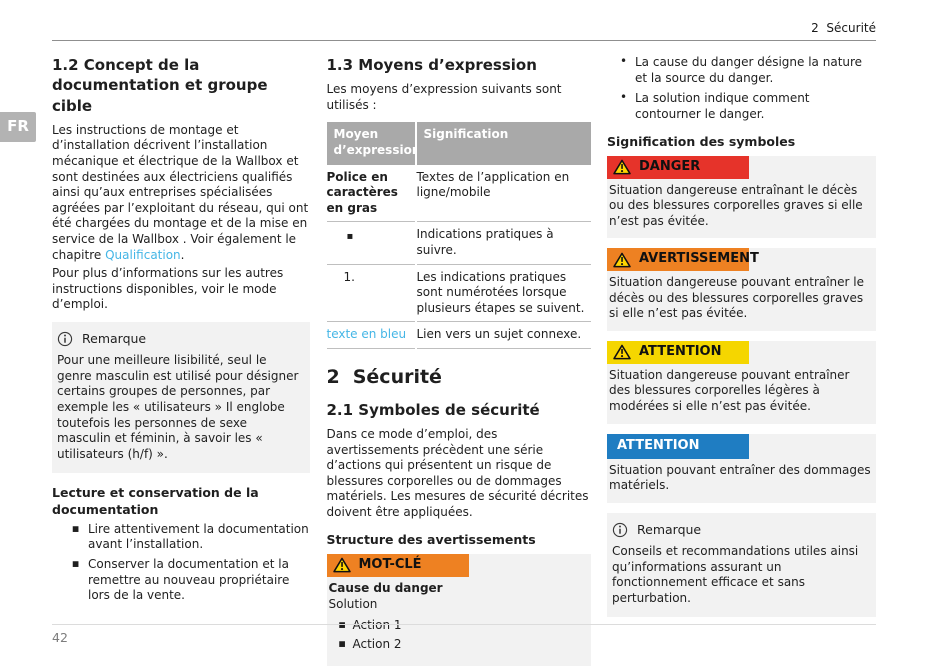  What do you see at coordinates (18, 127) in the screenshot?
I see `language-tab: FR` at bounding box center [18, 127].